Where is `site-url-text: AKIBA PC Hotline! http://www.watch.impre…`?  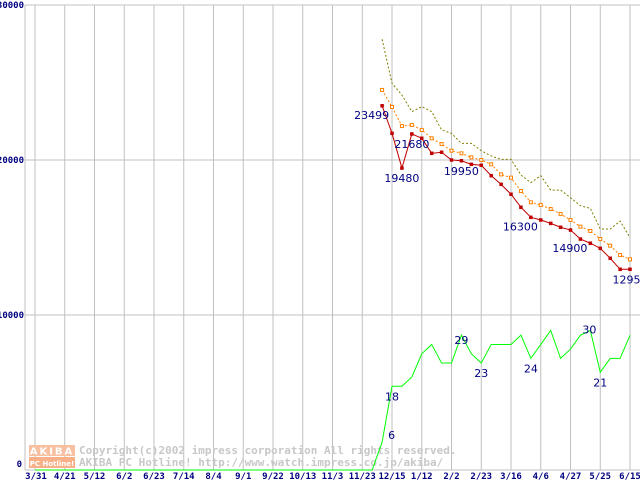 site-url-text: AKIBA PC Hotline! http://www.watch.impre… is located at coordinates (261, 462).